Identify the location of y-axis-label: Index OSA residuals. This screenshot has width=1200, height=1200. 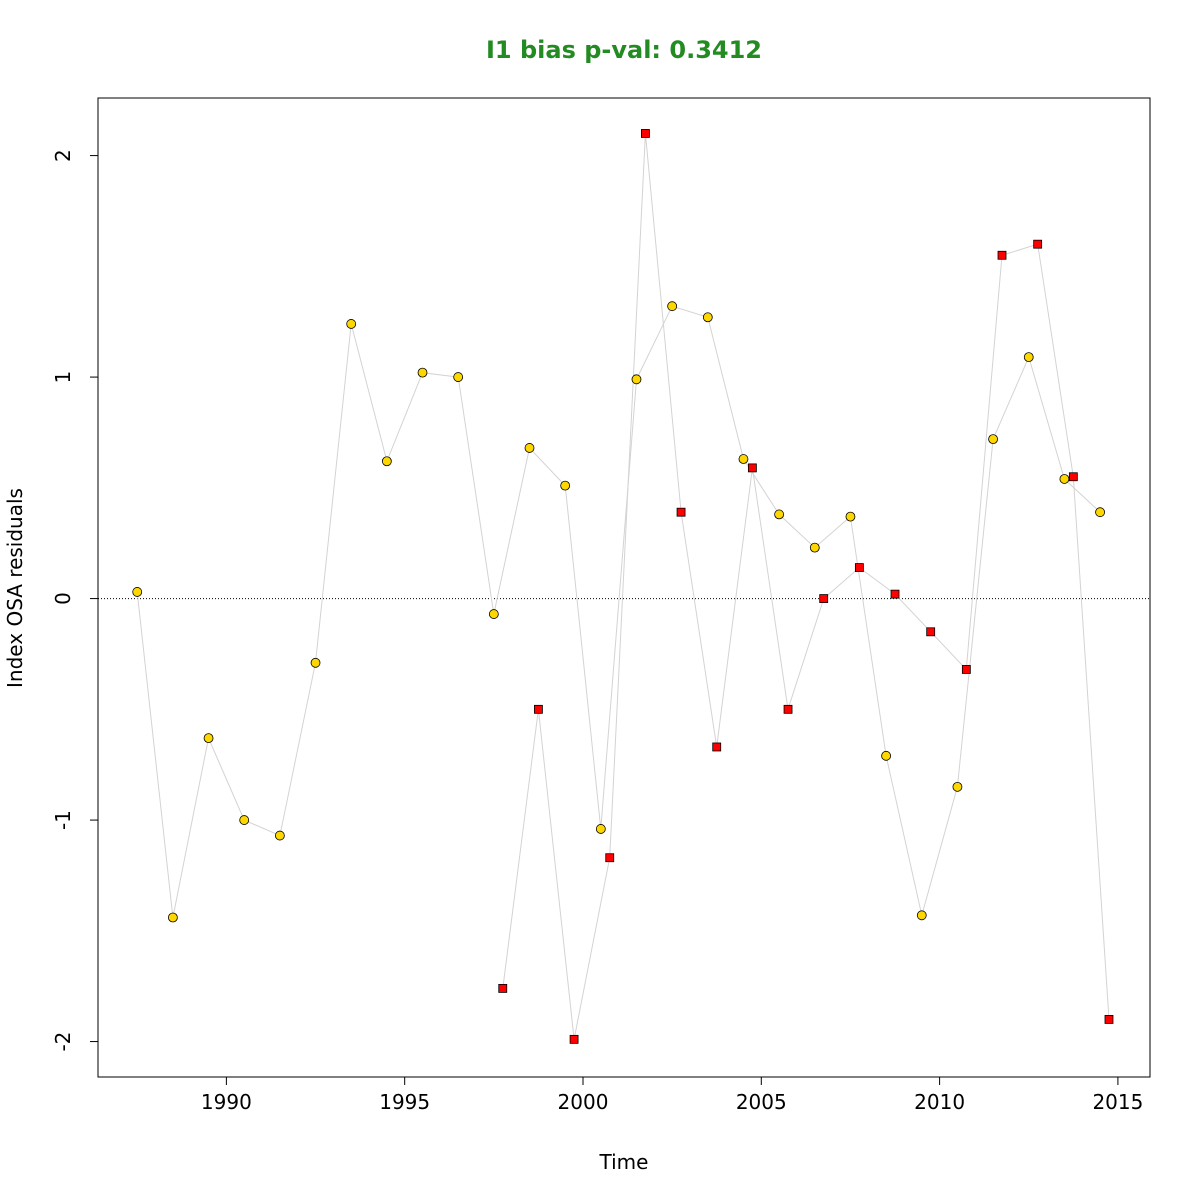
(15, 588).